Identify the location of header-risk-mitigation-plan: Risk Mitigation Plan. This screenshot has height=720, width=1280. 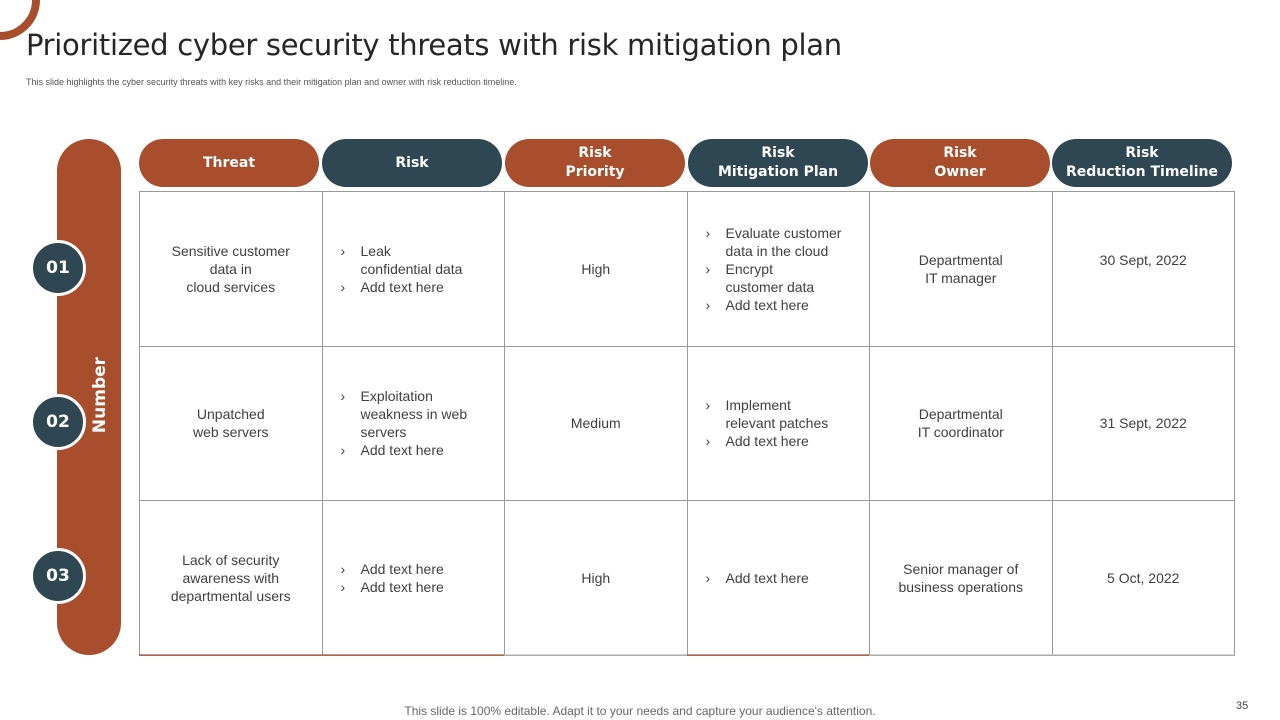
(778, 163).